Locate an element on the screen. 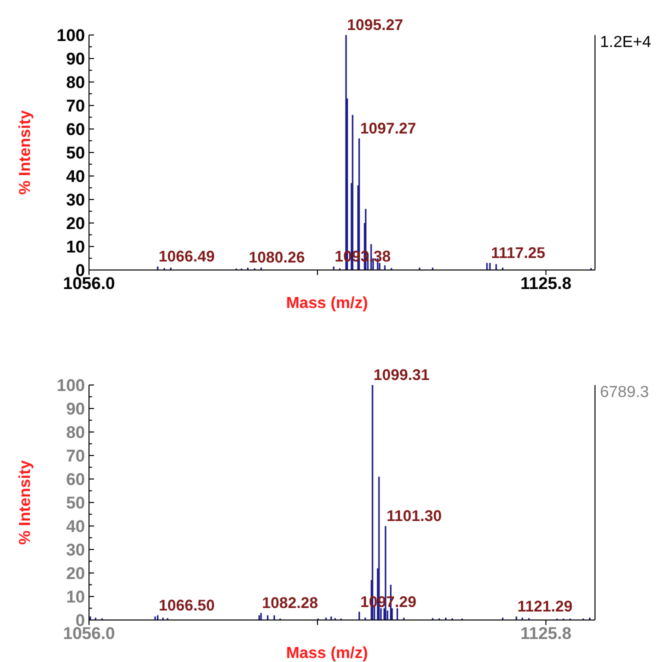 The image size is (672, 662). annotation: 1121.29 is located at coordinates (545, 607).